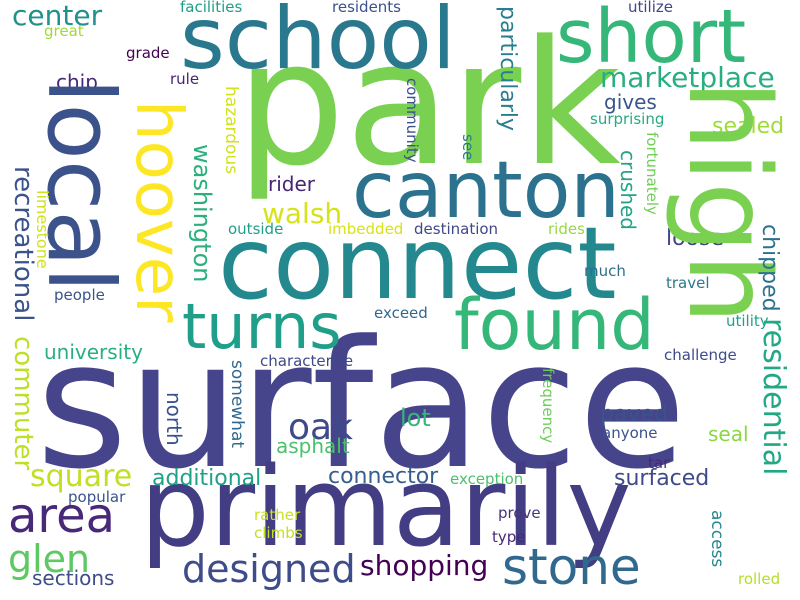  Describe the element at coordinates (773, 397) in the screenshot. I see `word-residential: residential` at that location.